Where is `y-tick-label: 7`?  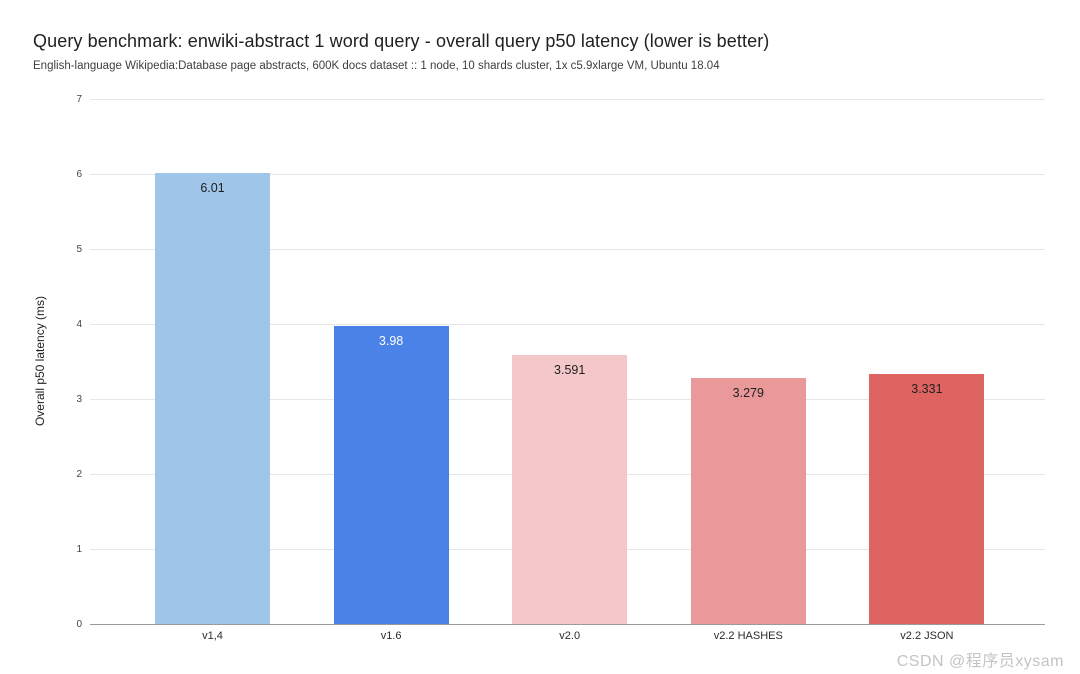 y-tick-label: 7 is located at coordinates (79, 99).